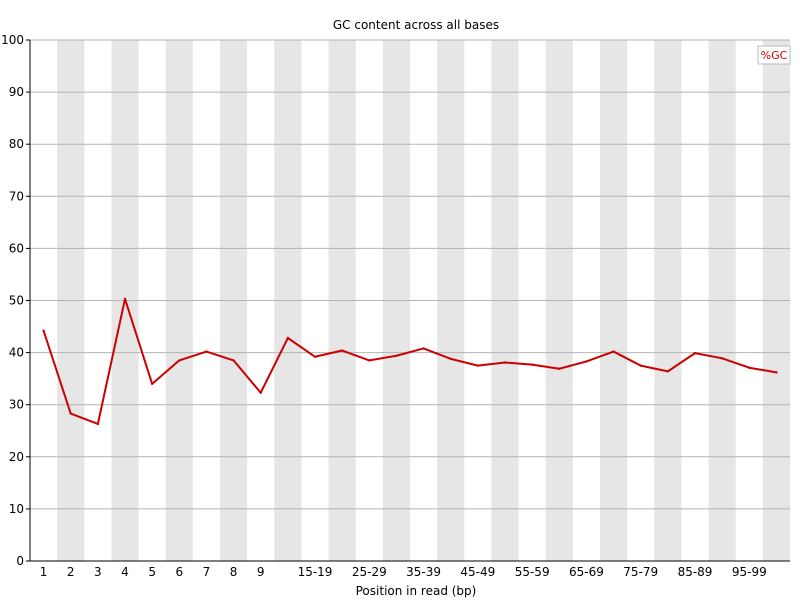 The height and width of the screenshot is (600, 800). I want to click on x-tick-label: 65-69, so click(586, 572).